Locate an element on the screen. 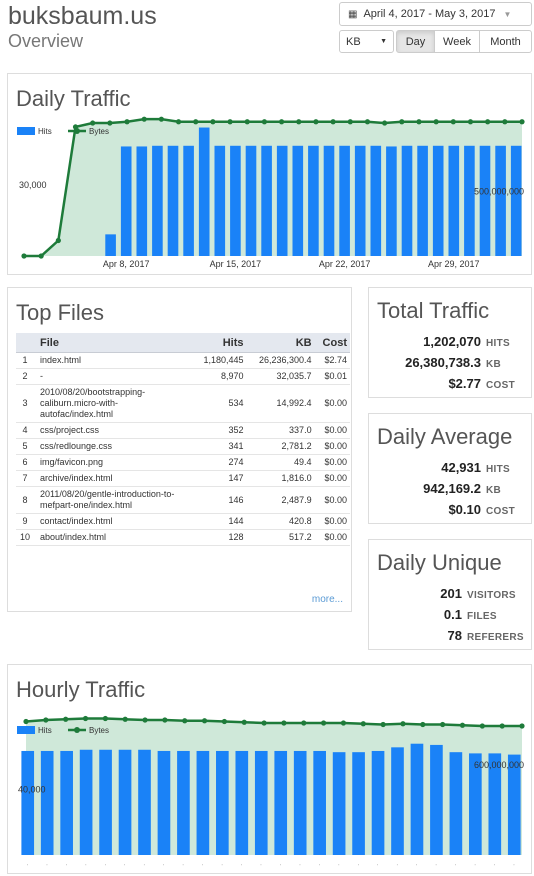 Image resolution: width=534 pixels, height=876 pixels. stat-row: 942,169.2 KB is located at coordinates (446, 488).